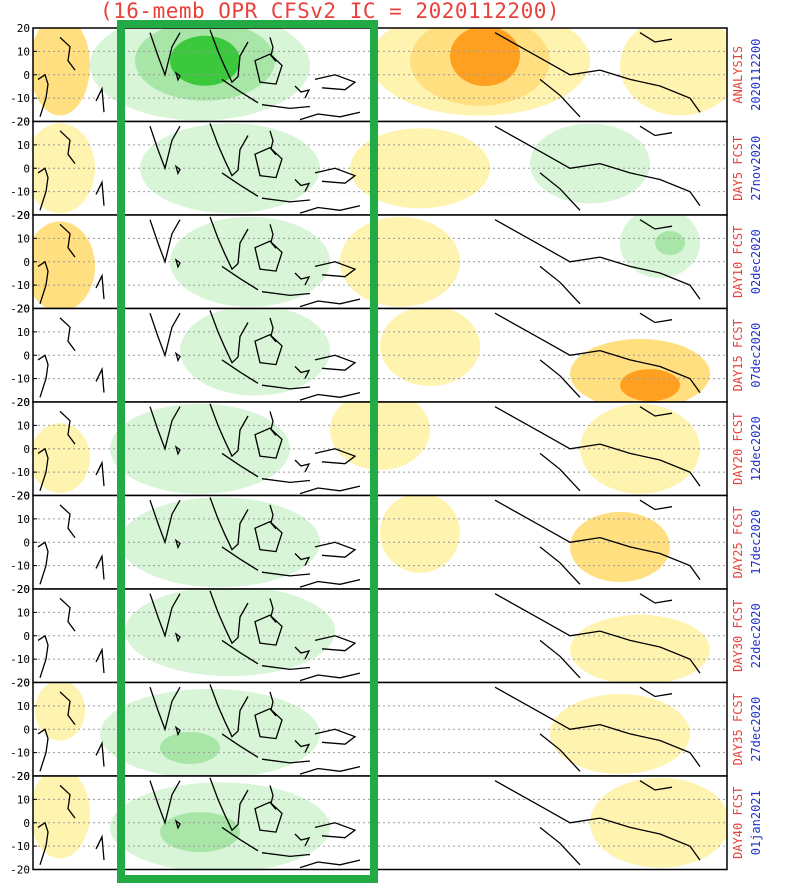 Image resolution: width=785 pixels, height=894 pixels. What do you see at coordinates (330, 11) in the screenshot?
I see `map-title: (16-memb OPR CFSv2 IC = 2020112200)` at bounding box center [330, 11].